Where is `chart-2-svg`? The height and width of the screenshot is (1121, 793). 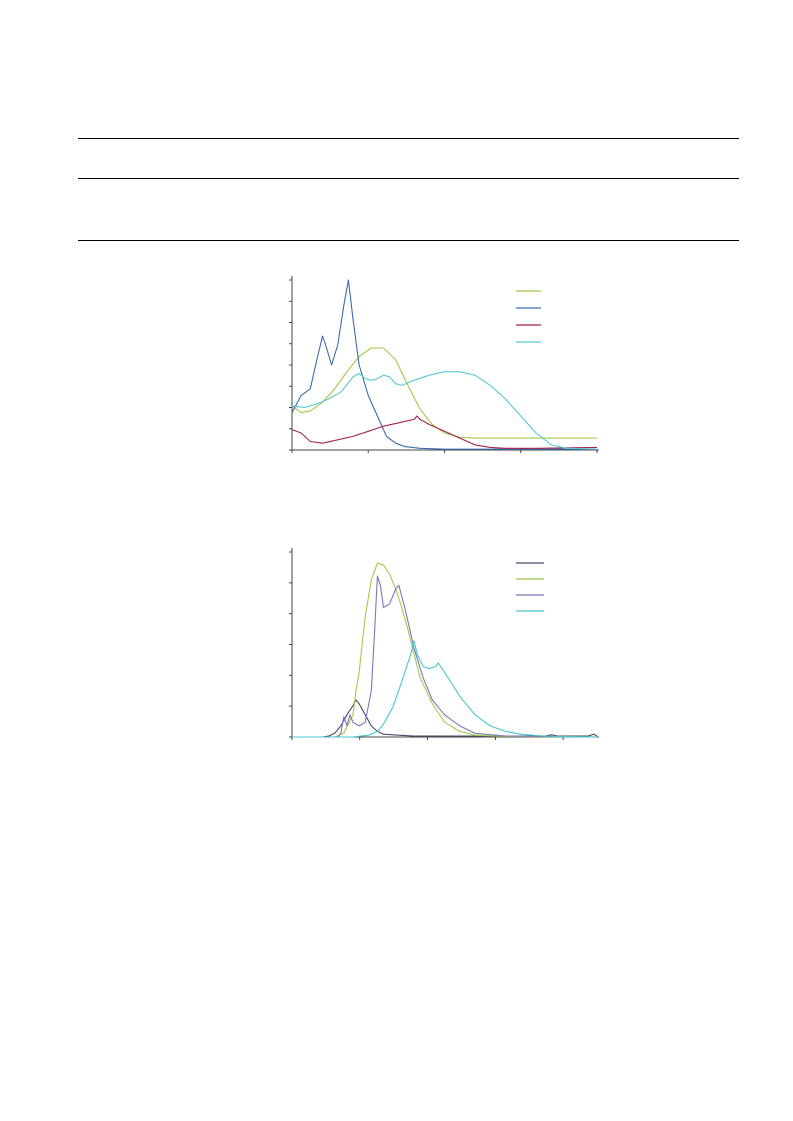
chart-2-svg is located at coordinates (444, 644).